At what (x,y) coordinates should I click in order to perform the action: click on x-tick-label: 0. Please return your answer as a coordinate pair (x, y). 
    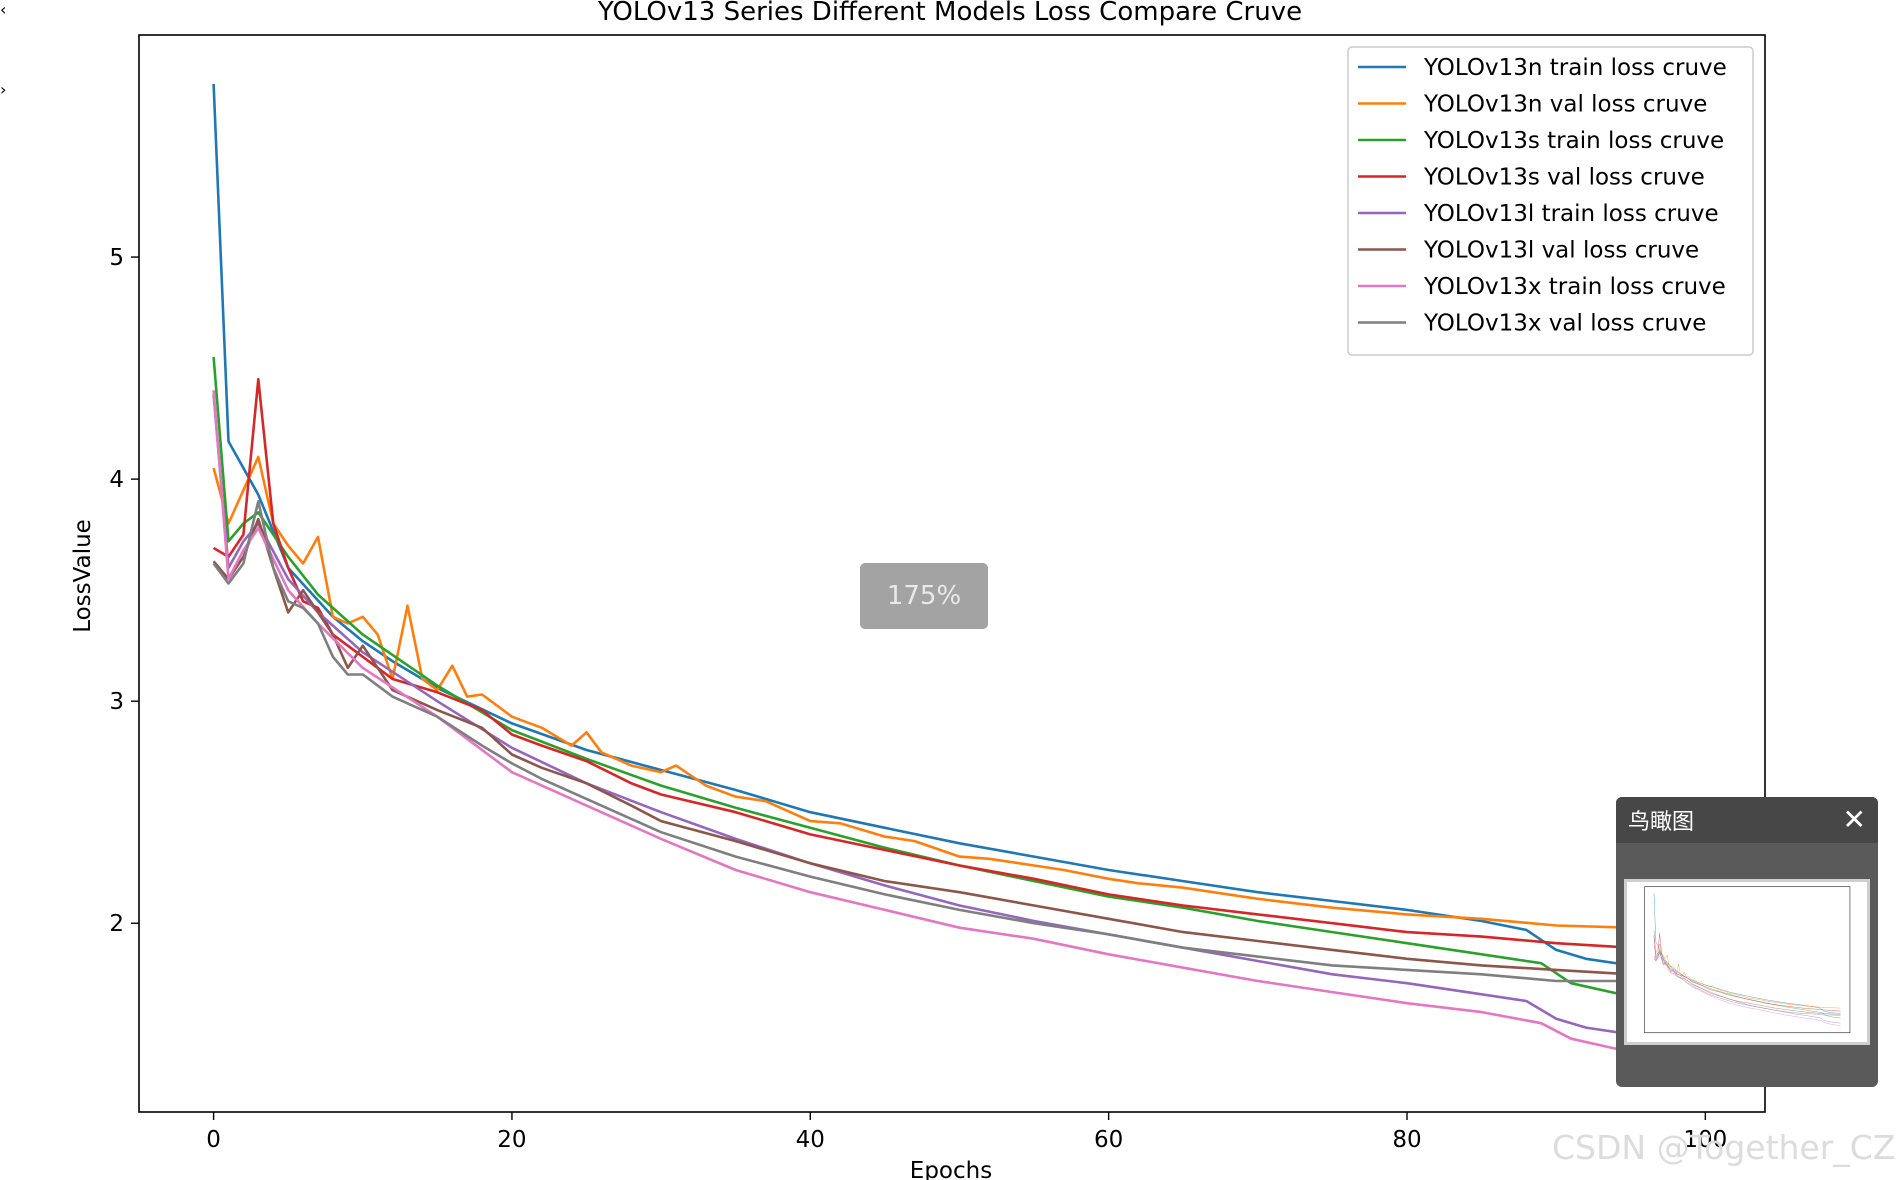
    Looking at the image, I should click on (213, 1140).